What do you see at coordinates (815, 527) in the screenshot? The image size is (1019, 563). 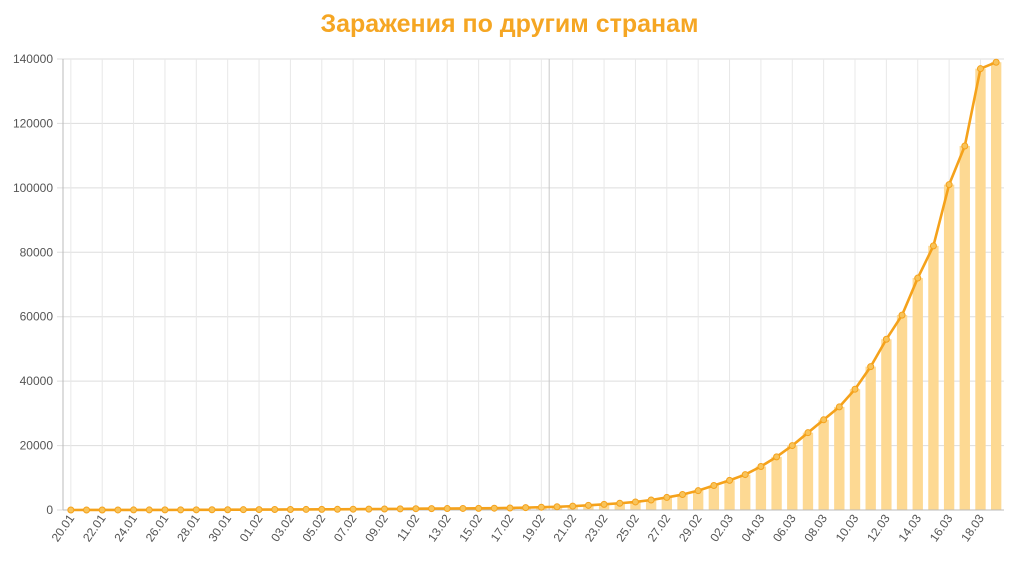 I see `x-tick-label: 08.03` at bounding box center [815, 527].